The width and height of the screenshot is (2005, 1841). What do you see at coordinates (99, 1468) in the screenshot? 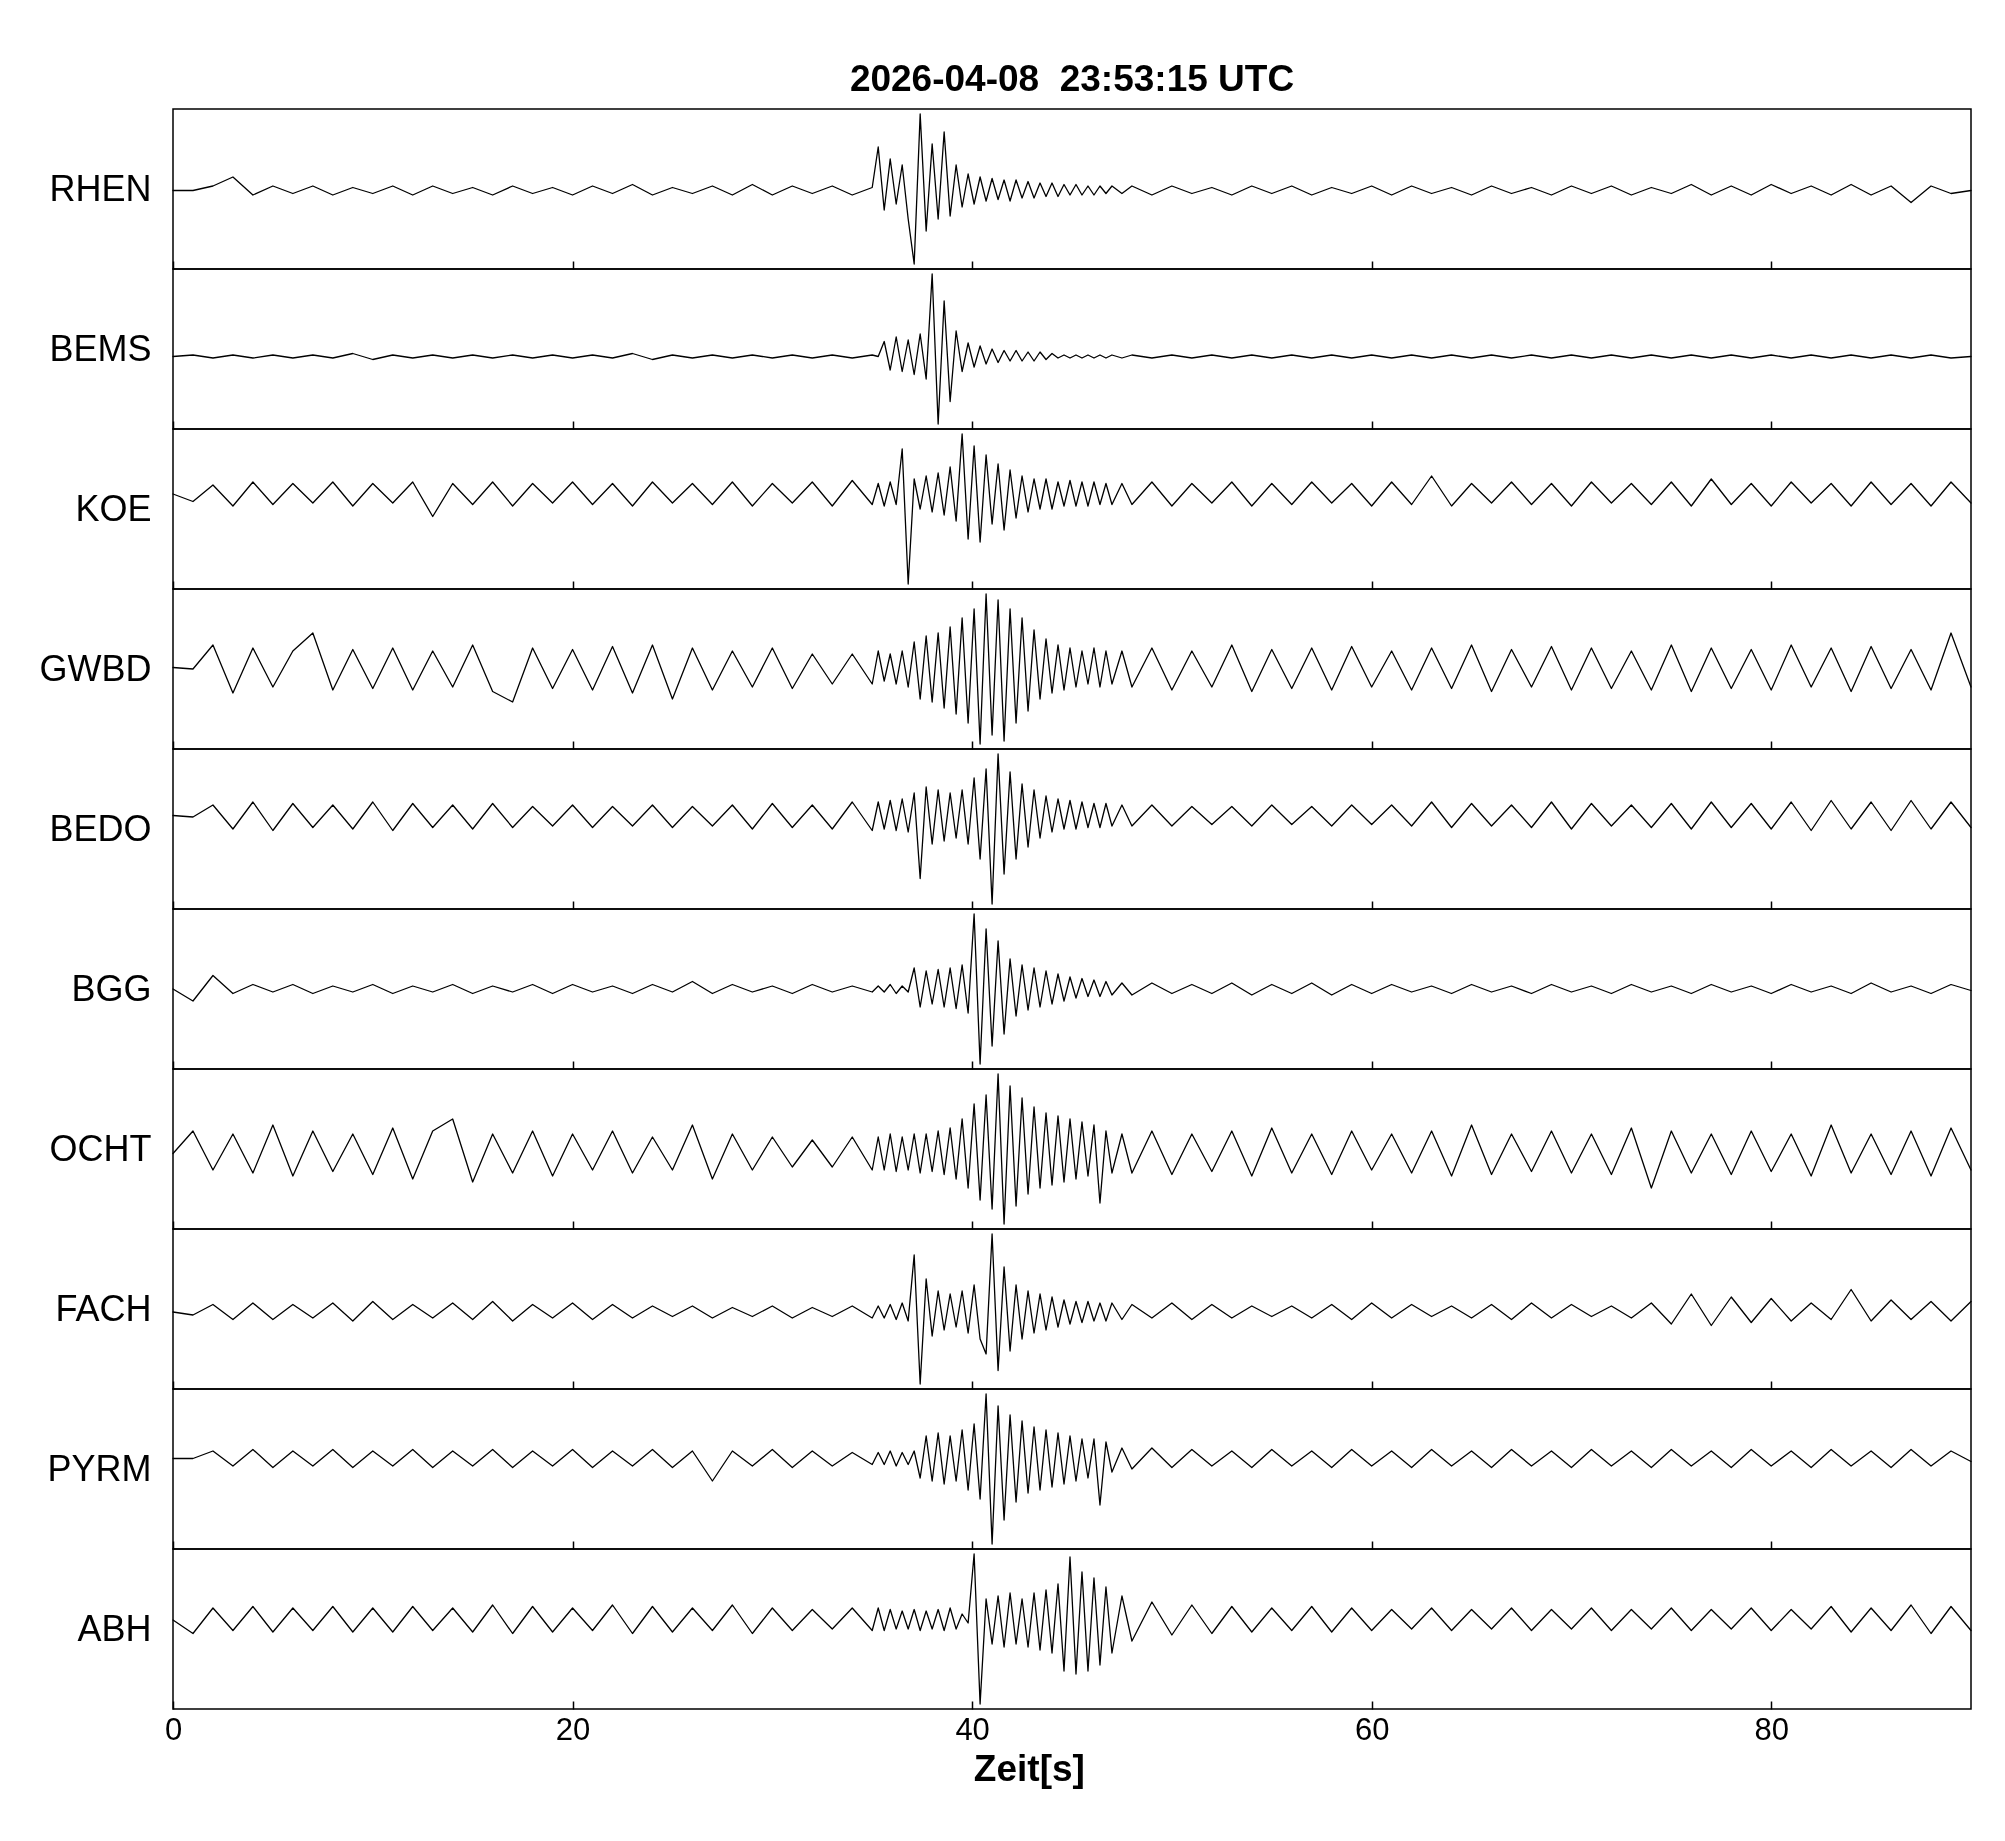
I see `y-axis-title: PYRM` at bounding box center [99, 1468].